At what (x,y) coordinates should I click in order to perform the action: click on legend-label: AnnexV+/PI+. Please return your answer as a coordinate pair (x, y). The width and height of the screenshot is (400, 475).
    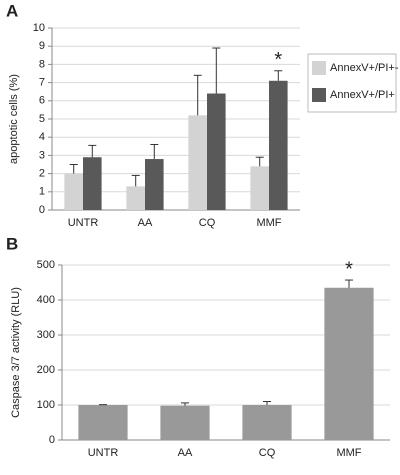
    Looking at the image, I should click on (362, 95).